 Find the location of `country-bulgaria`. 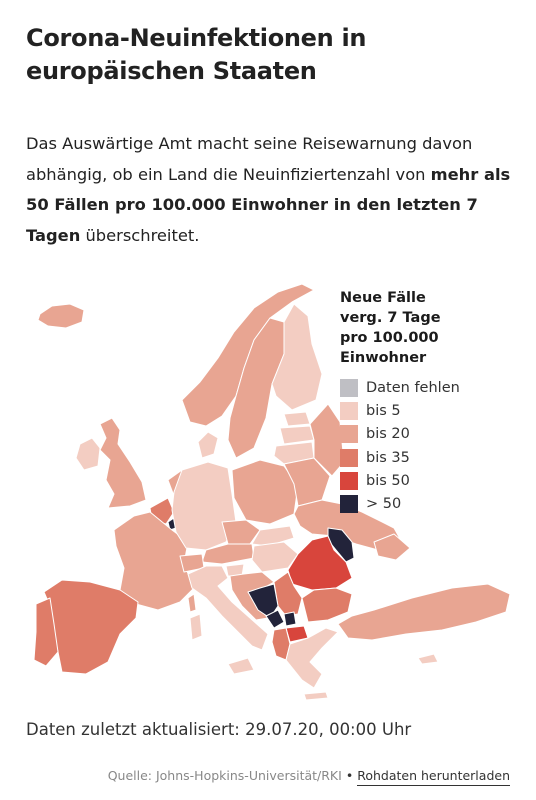

country-bulgaria is located at coordinates (327, 605).